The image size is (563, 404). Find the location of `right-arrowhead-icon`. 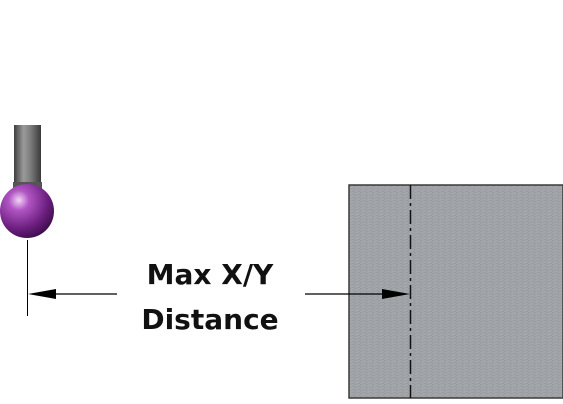

right-arrowhead-icon is located at coordinates (396, 294).